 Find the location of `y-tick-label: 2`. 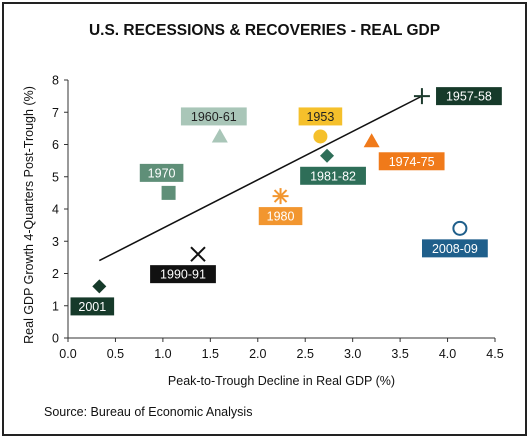

y-tick-label: 2 is located at coordinates (55, 274).